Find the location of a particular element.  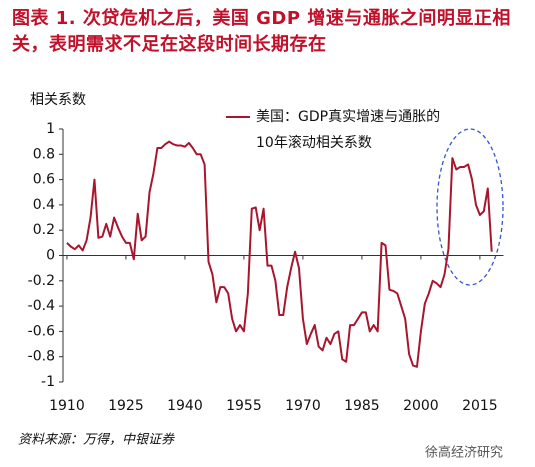

legend-label: 美国：GDP真实增速与通胀的10年滚动相关系数 is located at coordinates (348, 130).